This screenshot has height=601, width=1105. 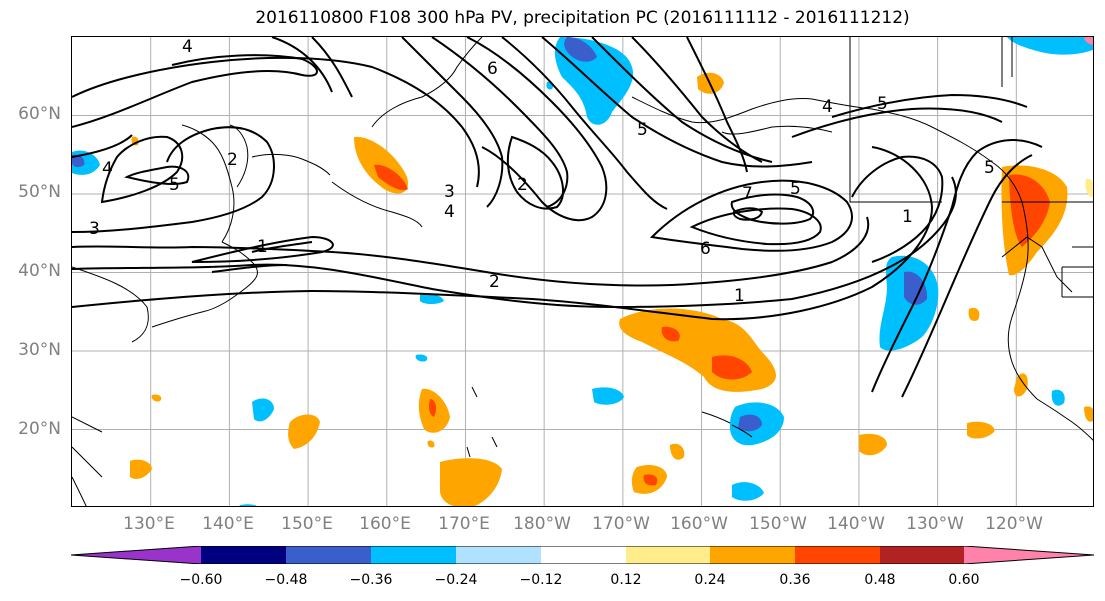 What do you see at coordinates (228, 524) in the screenshot?
I see `lon-label-140e: 140°E` at bounding box center [228, 524].